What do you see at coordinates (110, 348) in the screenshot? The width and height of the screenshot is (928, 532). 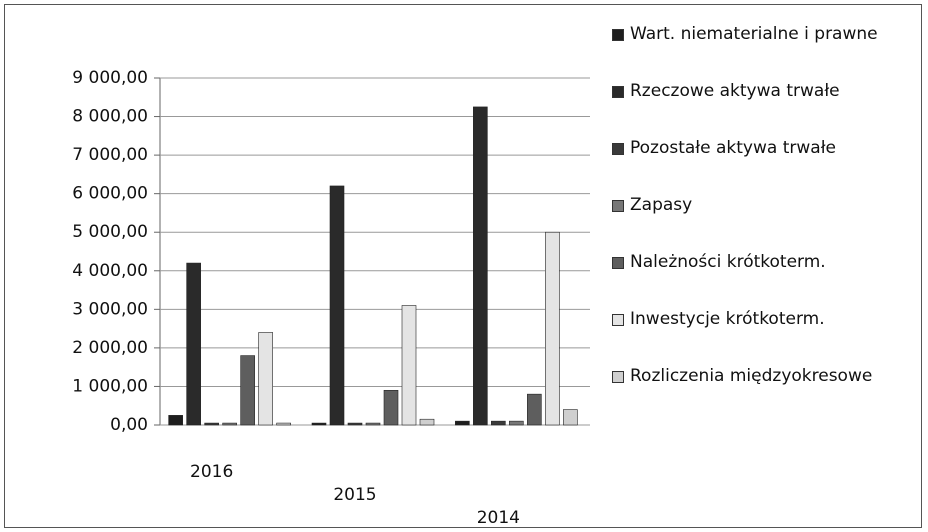 I see `y-tick-label: 2 000,00` at bounding box center [110, 348].